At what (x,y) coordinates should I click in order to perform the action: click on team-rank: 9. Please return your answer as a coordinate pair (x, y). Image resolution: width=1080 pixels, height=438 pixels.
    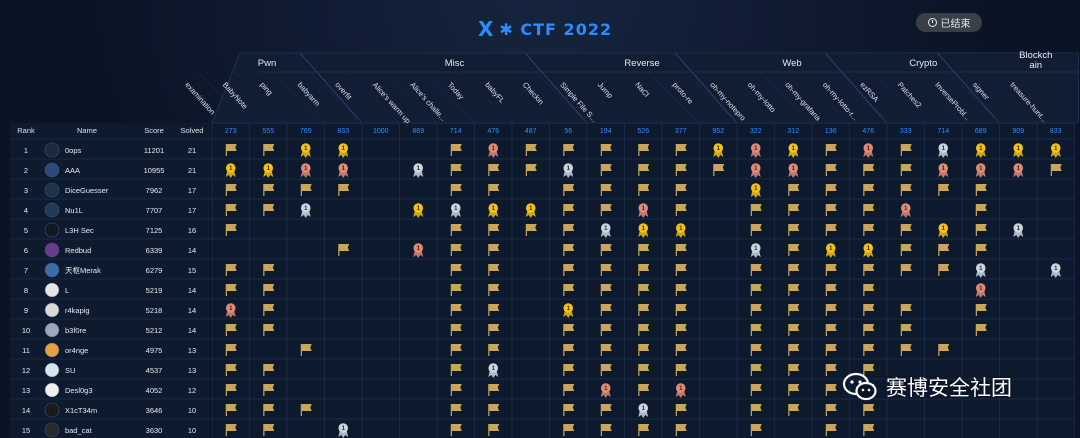
    Looking at the image, I should click on (26, 310).